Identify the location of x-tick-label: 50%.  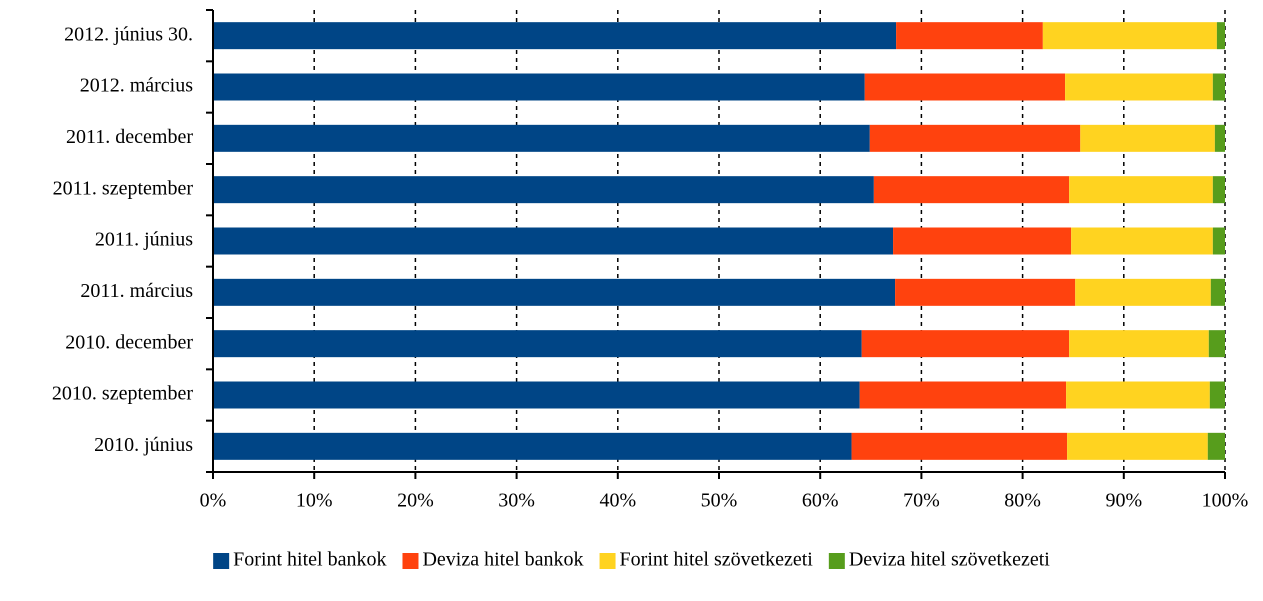
(719, 501).